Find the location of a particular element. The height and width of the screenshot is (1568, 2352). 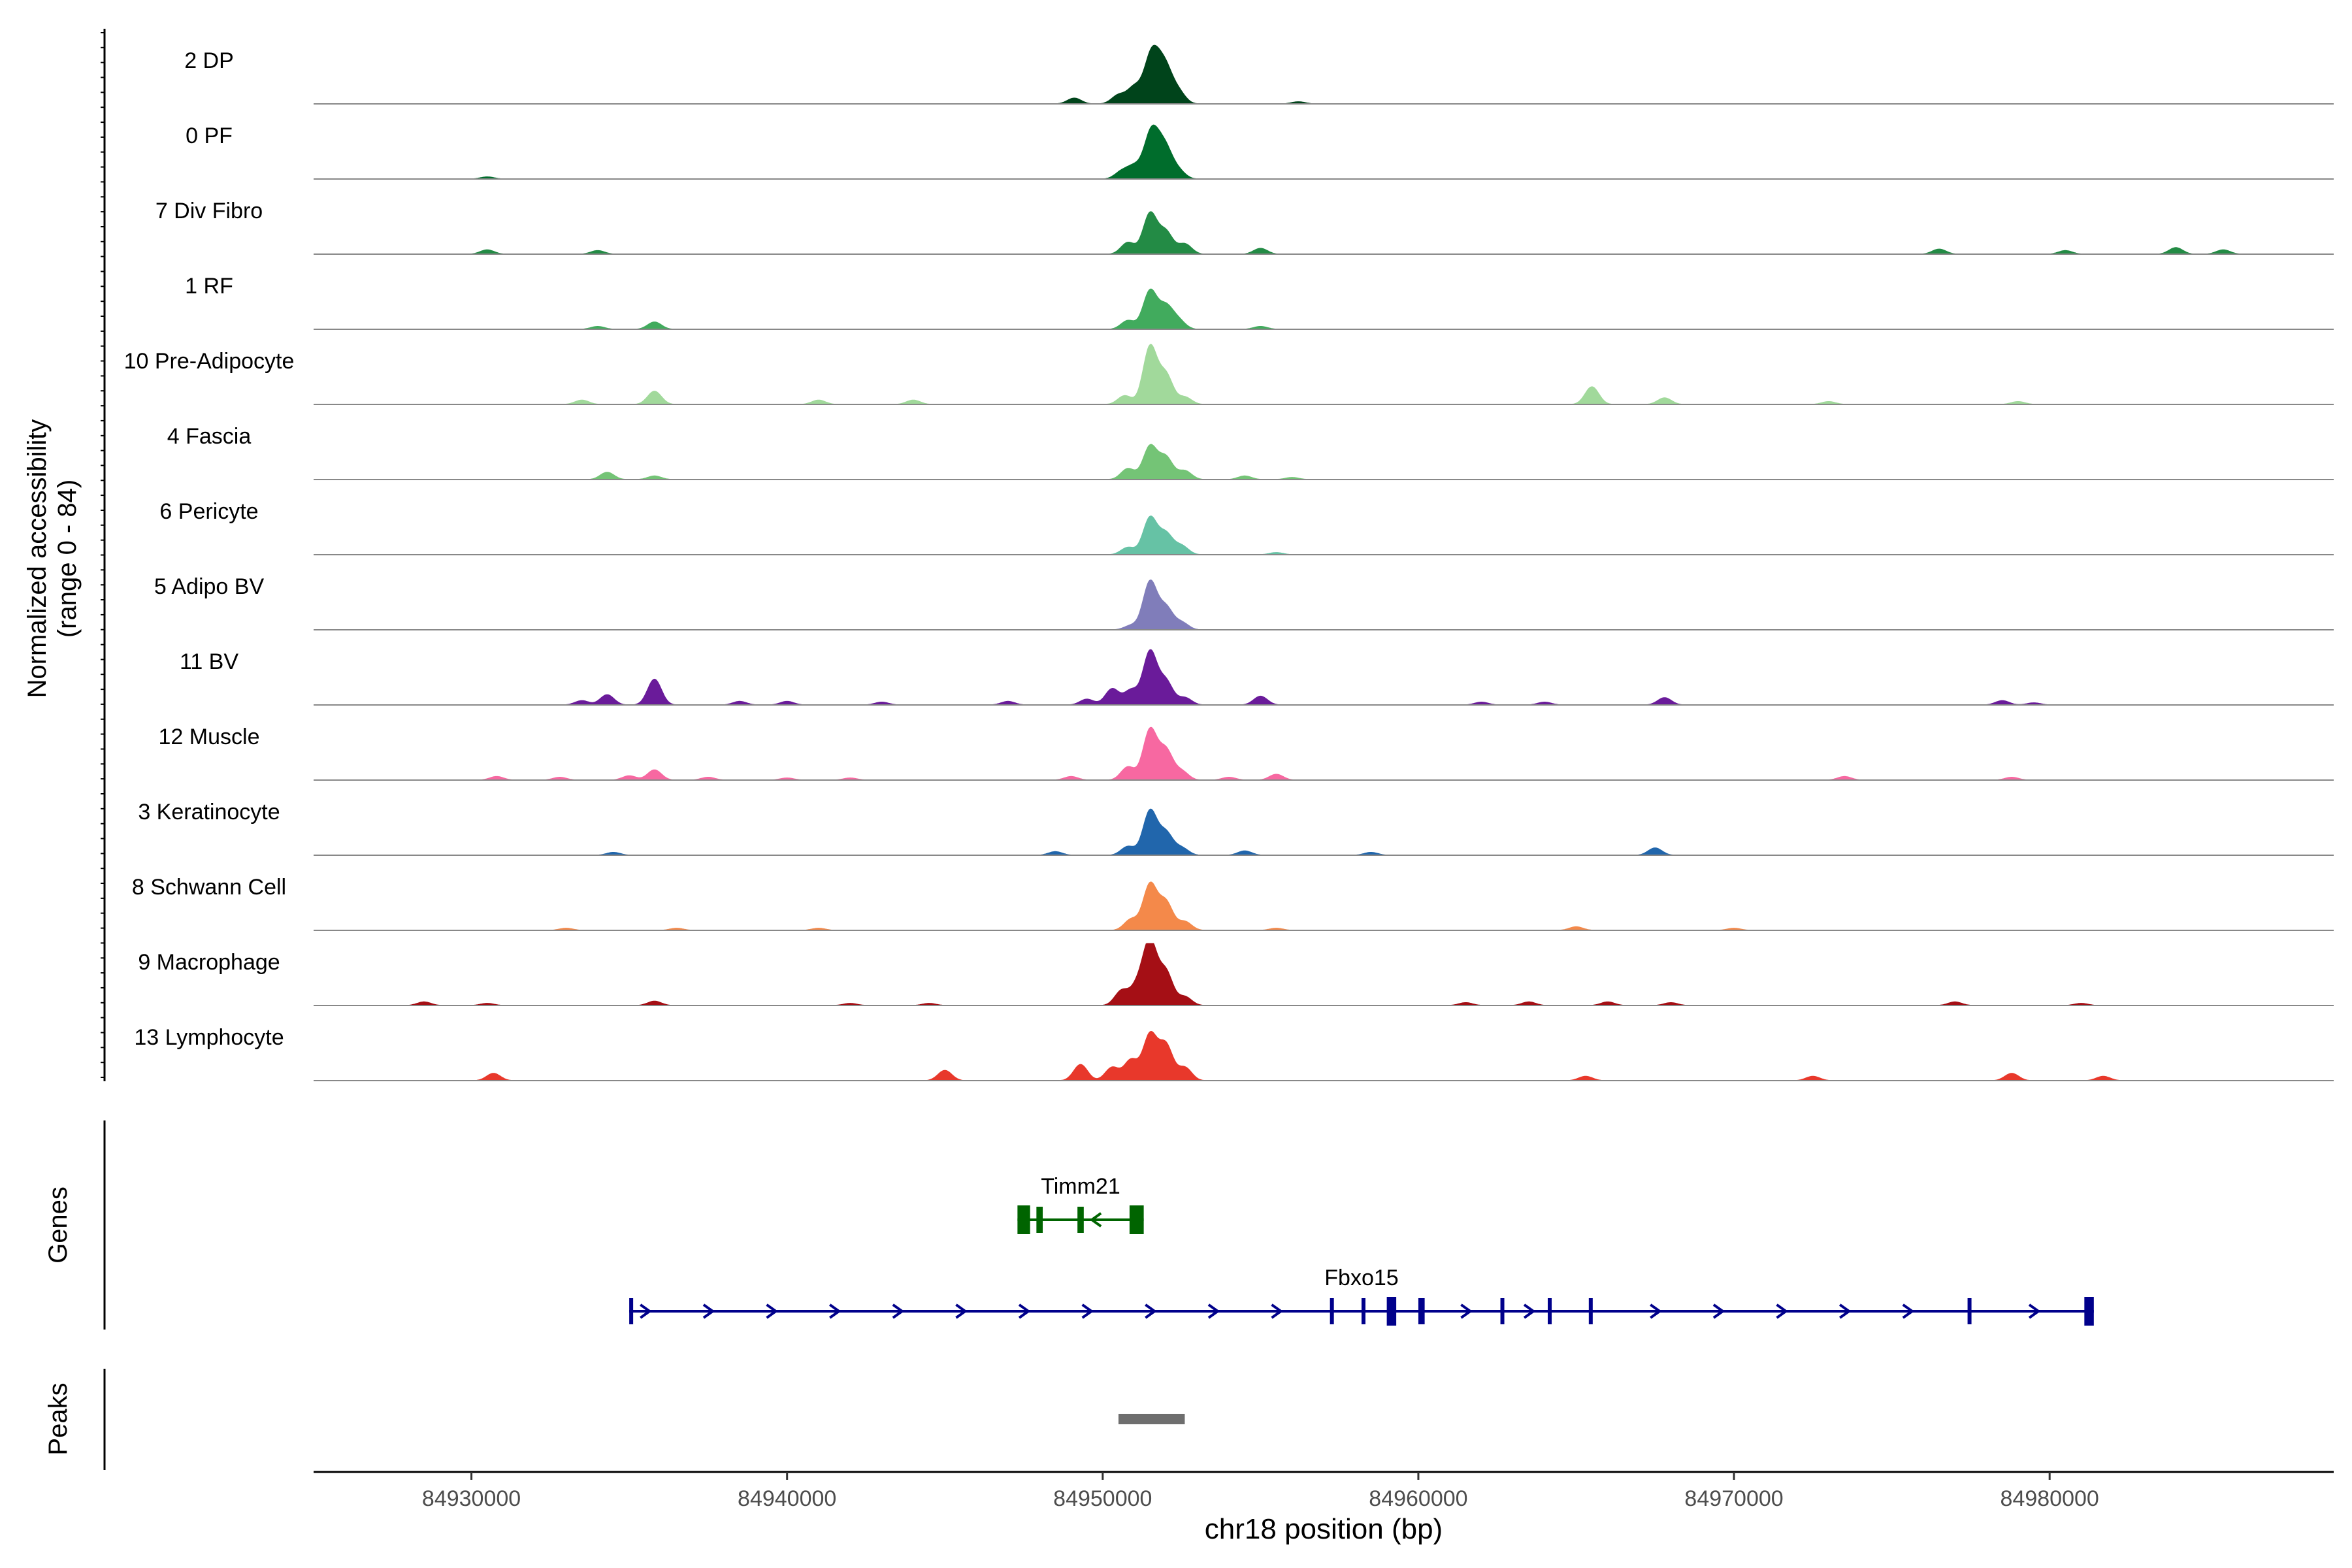

track-5-adipo-bv: 5 Adipo BV is located at coordinates (1244, 602).